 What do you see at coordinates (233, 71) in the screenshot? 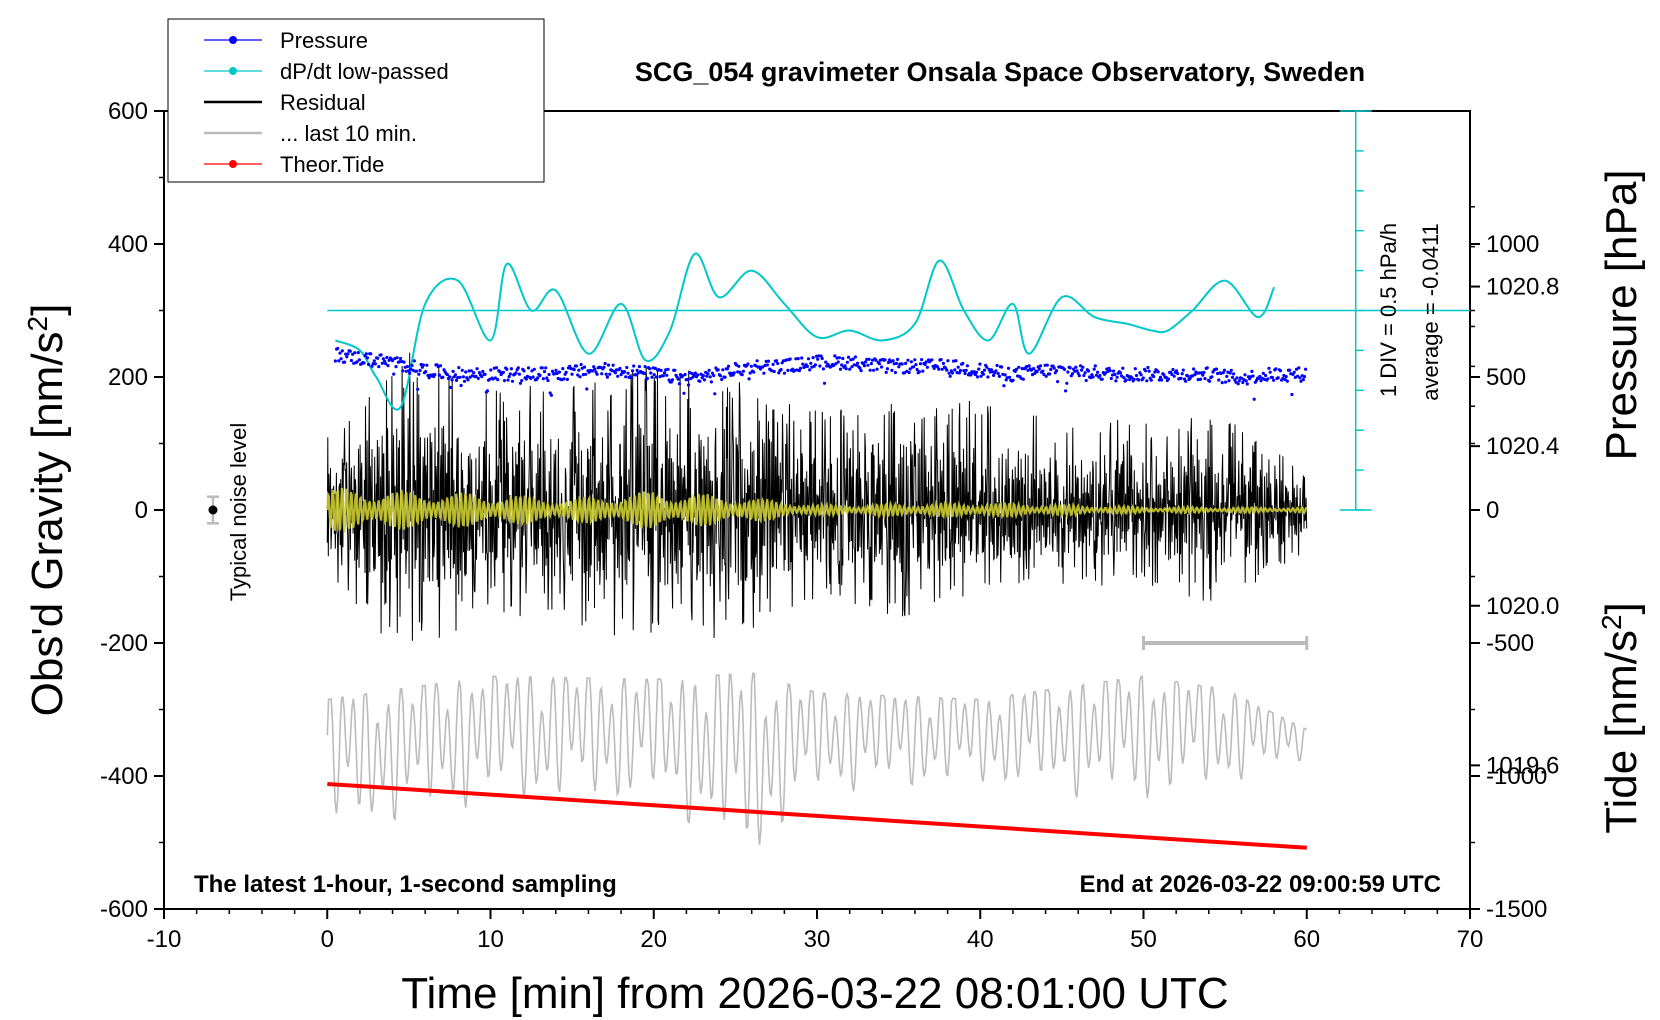
I see `legend-marker` at bounding box center [233, 71].